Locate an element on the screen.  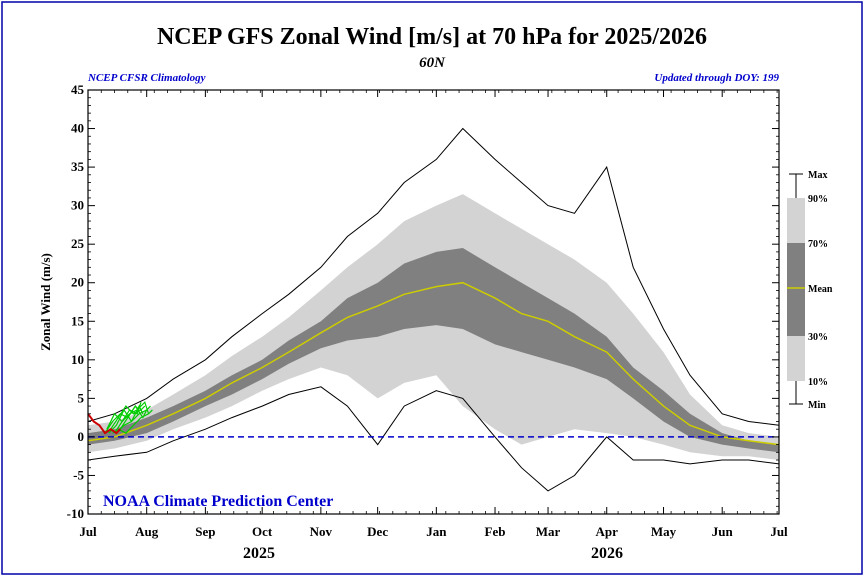
legend: Max 90% 70% Mean 30% 10% Min is located at coordinates (810, 290).